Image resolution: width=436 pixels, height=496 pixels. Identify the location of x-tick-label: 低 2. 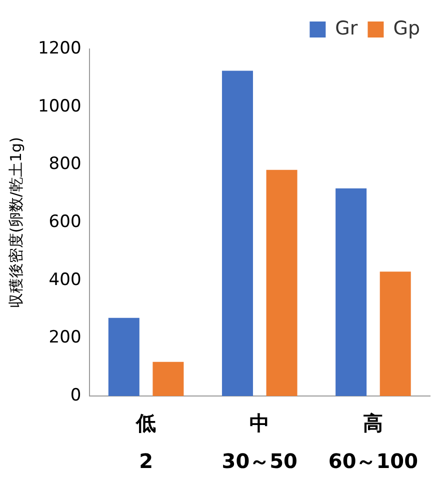
(145, 442).